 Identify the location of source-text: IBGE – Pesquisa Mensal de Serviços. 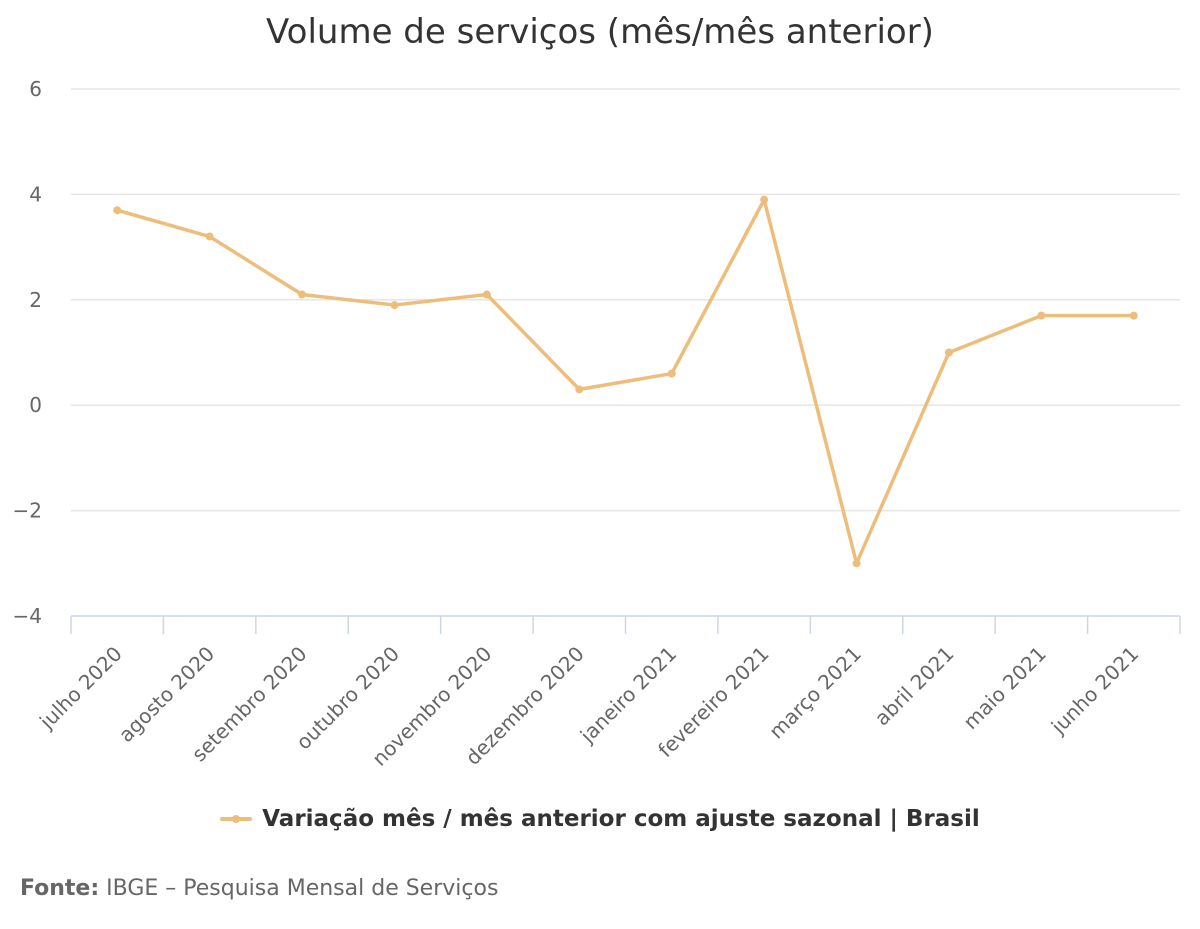
(299, 888).